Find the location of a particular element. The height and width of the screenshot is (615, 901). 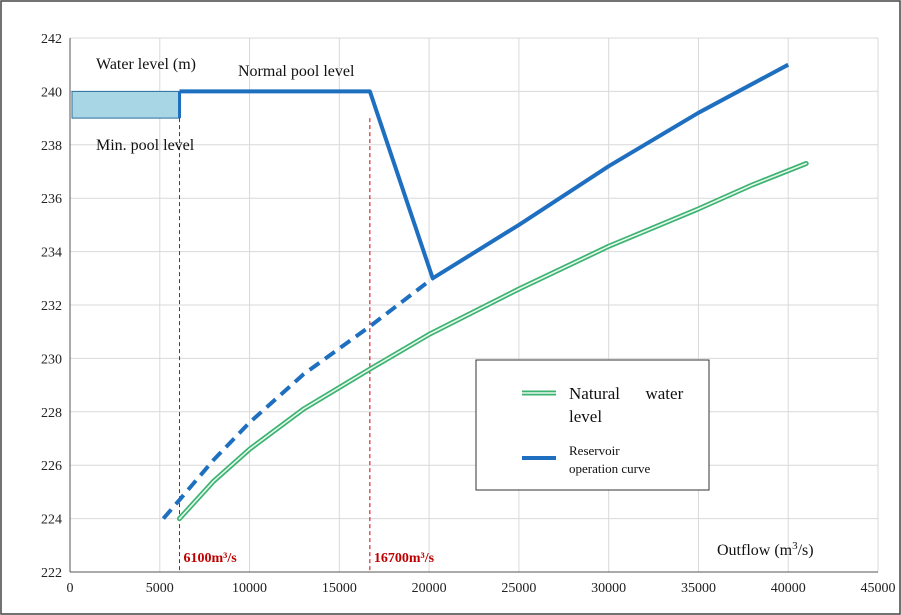

series-reservoir-operation-curve-dashed is located at coordinates (297, 398).